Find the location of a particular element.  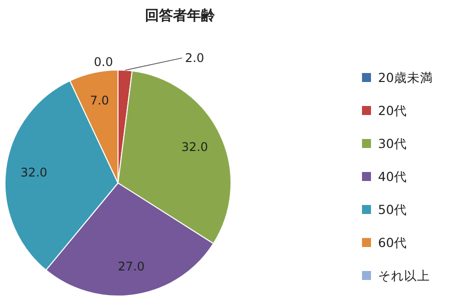

legend-label: 20代 is located at coordinates (392, 110).